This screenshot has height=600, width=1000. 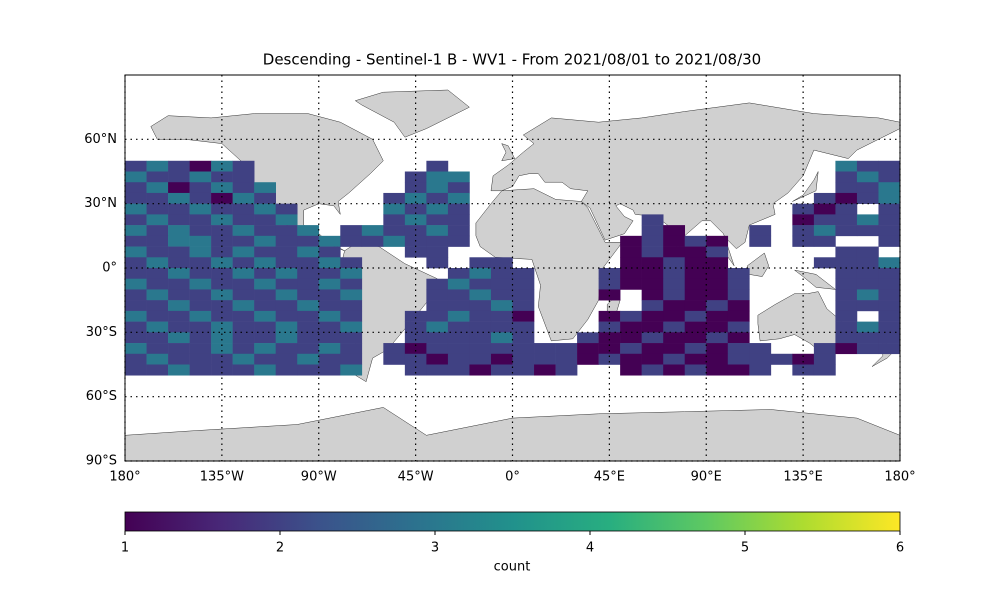 I want to click on colorbar-label: count, so click(x=512, y=567).